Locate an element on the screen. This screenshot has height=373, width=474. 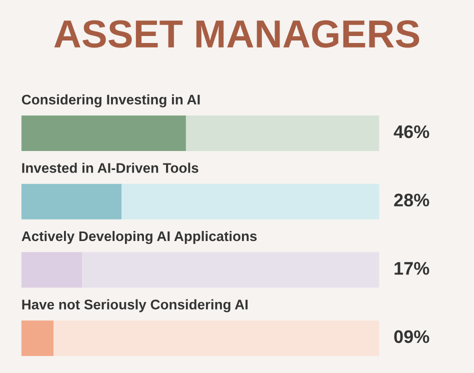
data-label: 17% is located at coordinates (412, 268).